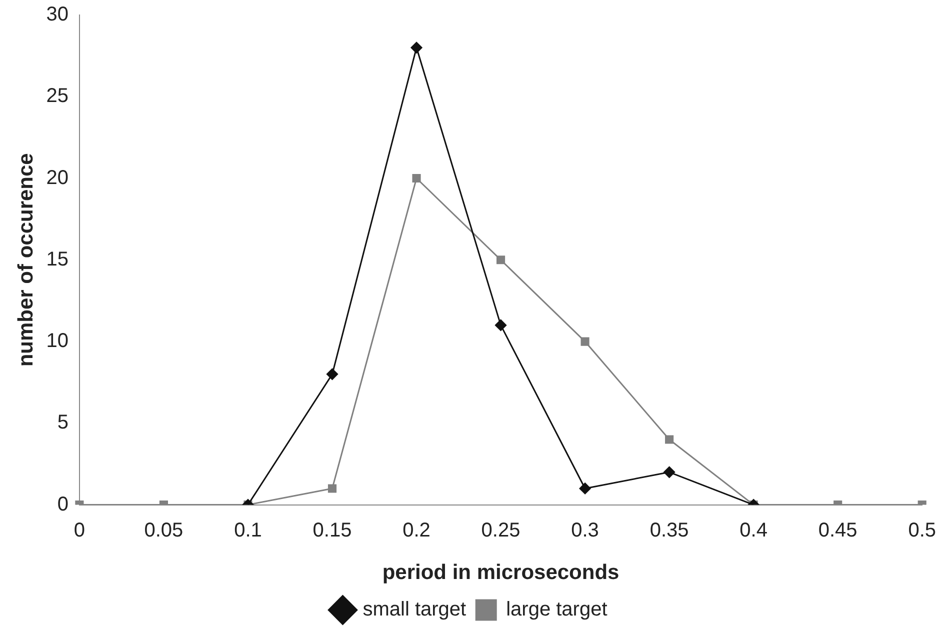 The width and height of the screenshot is (950, 640). I want to click on y-tick-label: 15, so click(57, 259).